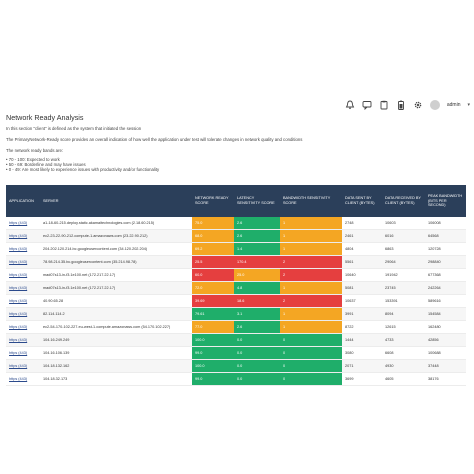 The height and width of the screenshot is (474, 474). Describe the element at coordinates (213, 275) in the screenshot. I see `network-ready-score-cell: 60.0` at that location.